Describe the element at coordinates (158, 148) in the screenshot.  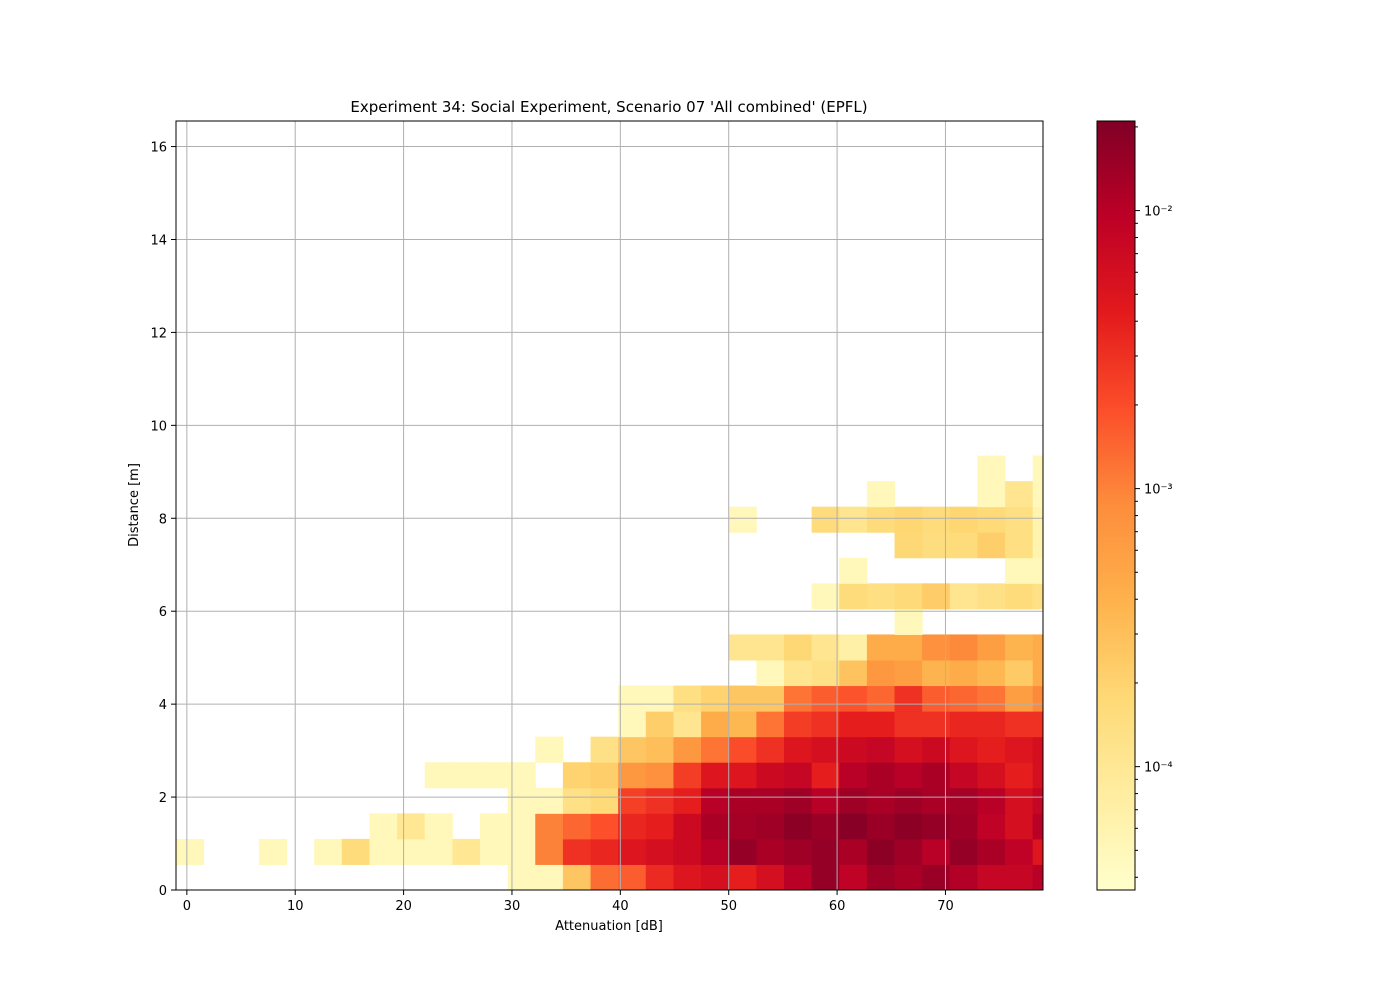
I see `y-tick-label: 16` at that location.